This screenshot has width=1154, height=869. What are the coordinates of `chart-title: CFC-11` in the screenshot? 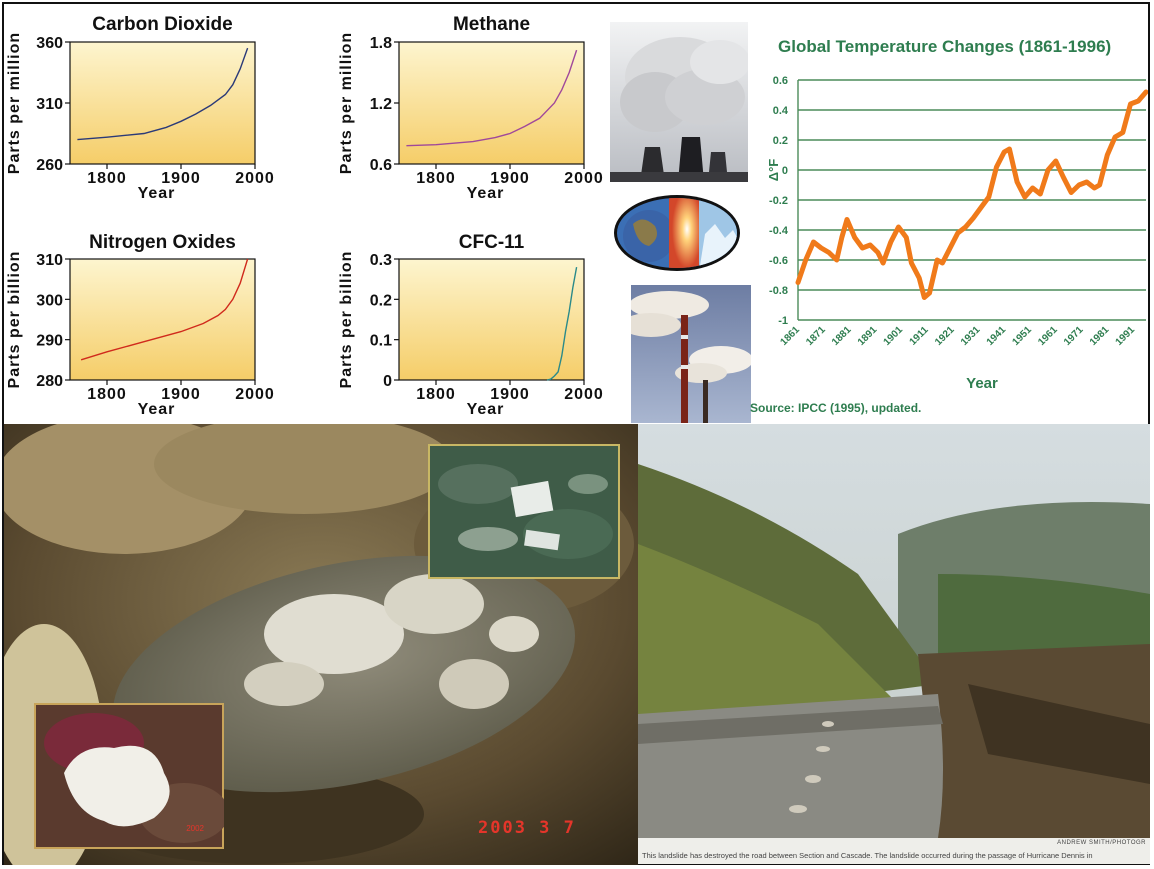 It's located at (492, 242).